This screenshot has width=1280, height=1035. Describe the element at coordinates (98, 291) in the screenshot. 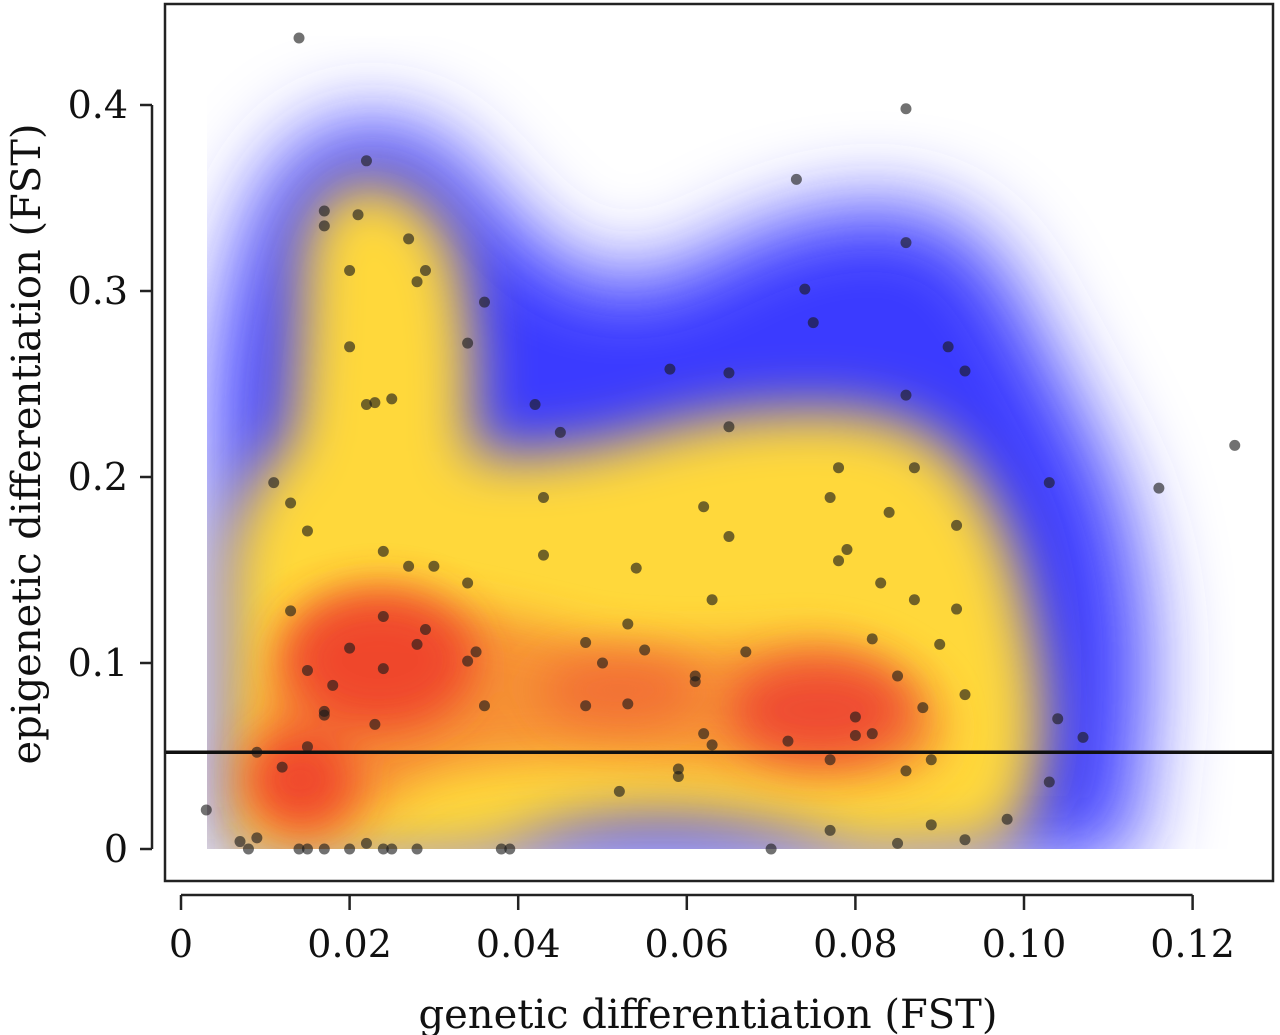

I see `y-tick-label: 0.3` at that location.